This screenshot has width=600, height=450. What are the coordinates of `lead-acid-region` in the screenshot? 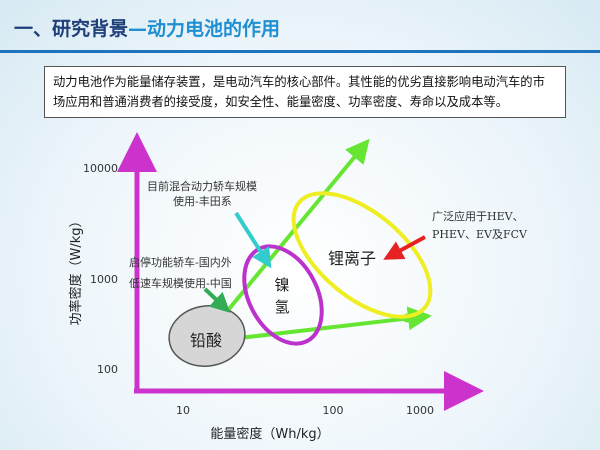 It's located at (207, 336).